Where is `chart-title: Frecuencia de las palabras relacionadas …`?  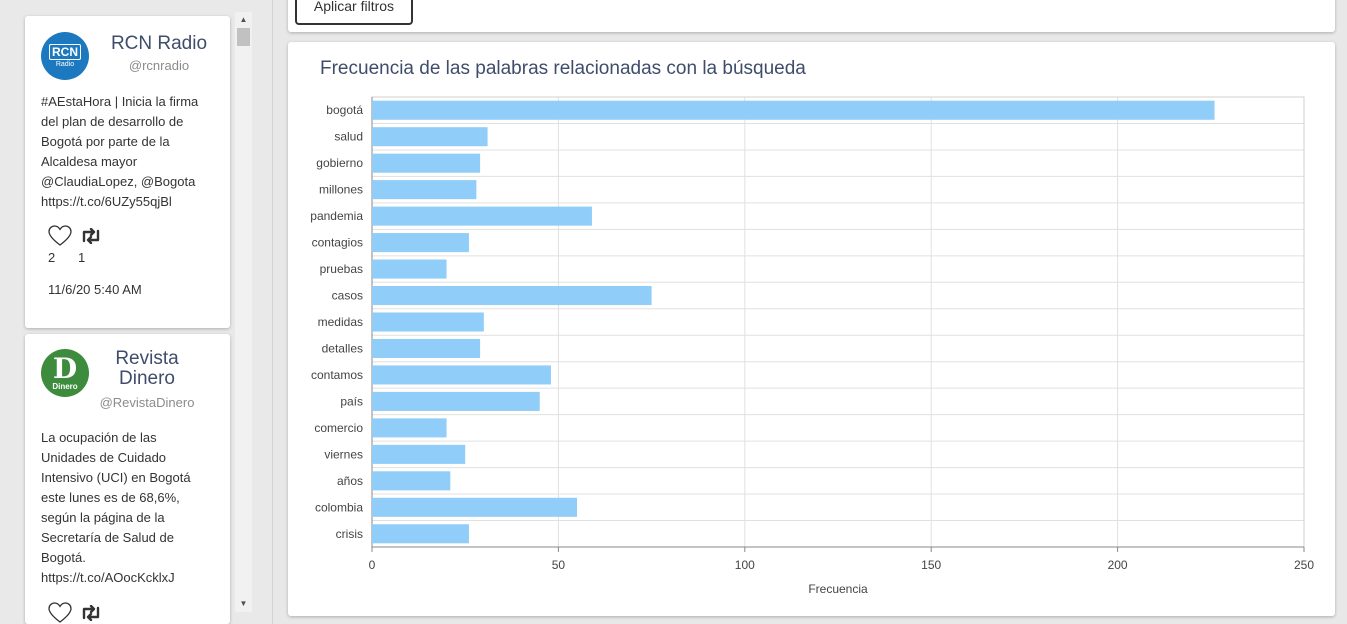 chart-title: Frecuencia de las palabras relacionadas … is located at coordinates (563, 68).